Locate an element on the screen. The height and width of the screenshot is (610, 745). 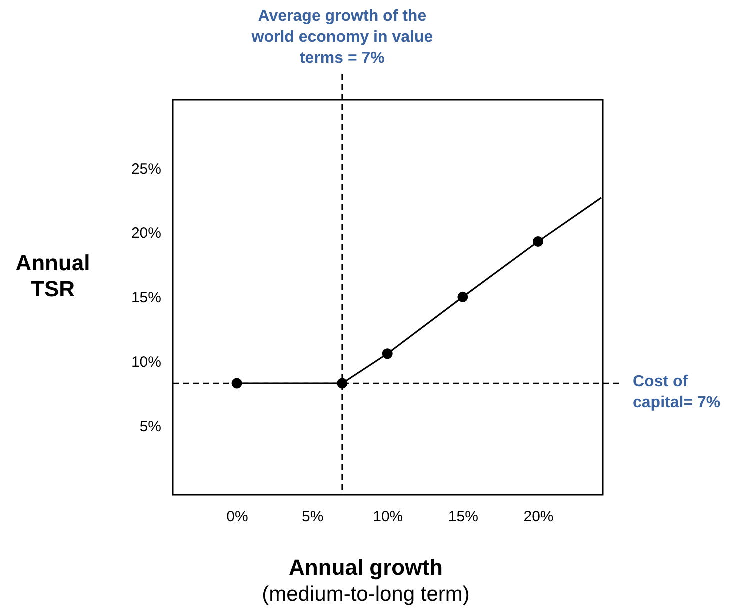
y-tick-label: 10% is located at coordinates (146, 363).